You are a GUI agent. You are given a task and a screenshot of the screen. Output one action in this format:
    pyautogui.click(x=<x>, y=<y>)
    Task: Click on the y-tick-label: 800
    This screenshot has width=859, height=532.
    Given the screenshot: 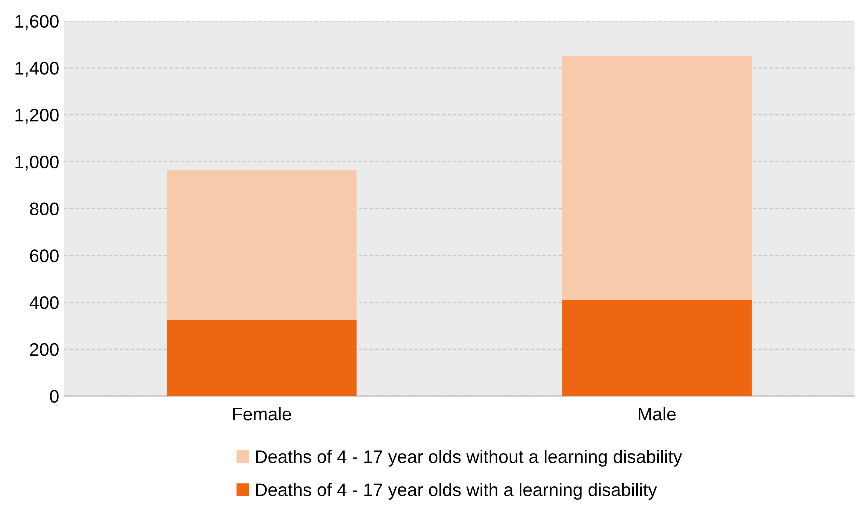 What is the action you would take?
    pyautogui.click(x=44, y=209)
    